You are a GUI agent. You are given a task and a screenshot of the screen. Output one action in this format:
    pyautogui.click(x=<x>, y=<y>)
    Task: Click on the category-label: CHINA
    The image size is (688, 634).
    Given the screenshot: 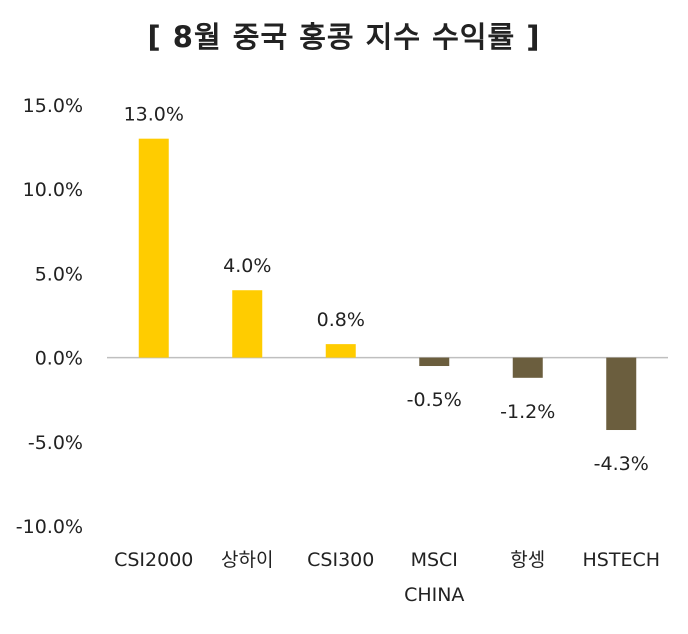 What is the action you would take?
    pyautogui.click(x=434, y=595)
    